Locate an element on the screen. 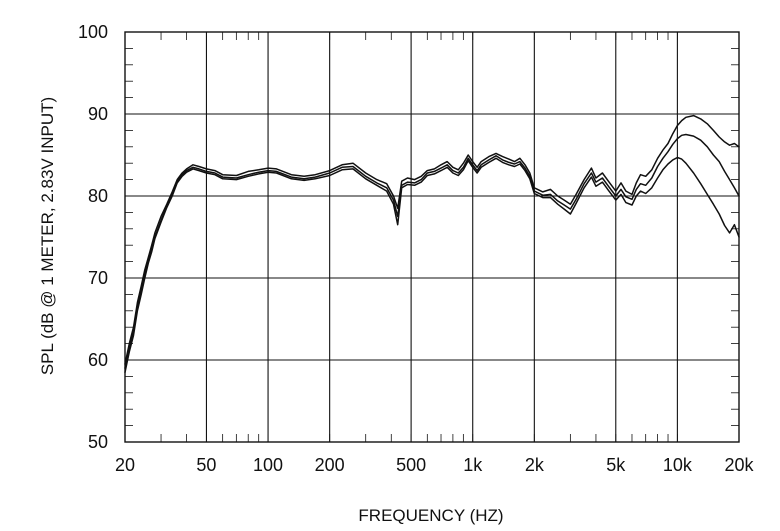  x-tick-label: 20 is located at coordinates (125, 465).